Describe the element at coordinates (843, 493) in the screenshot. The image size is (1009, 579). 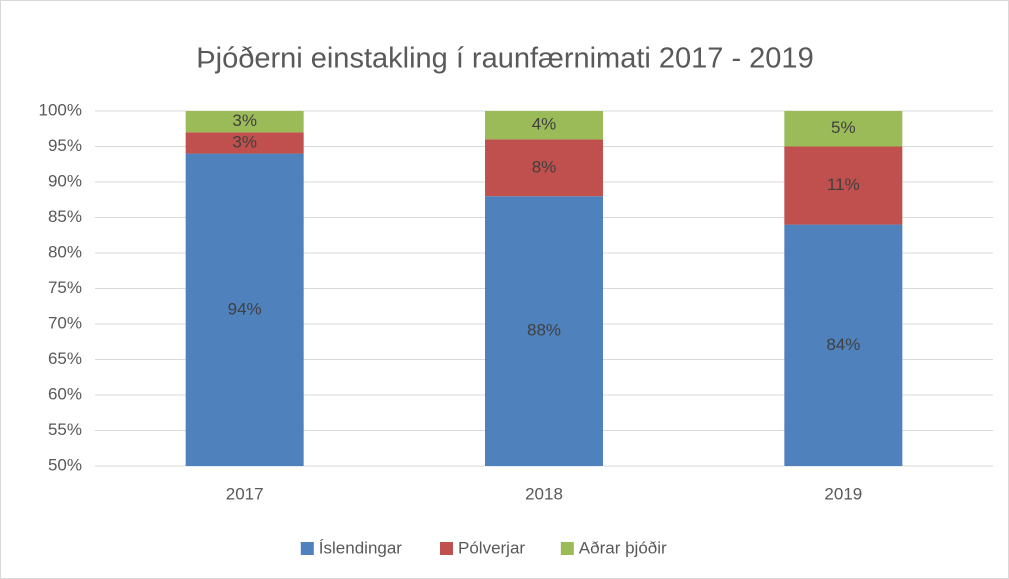
I see `x-tick-label: 2019` at that location.